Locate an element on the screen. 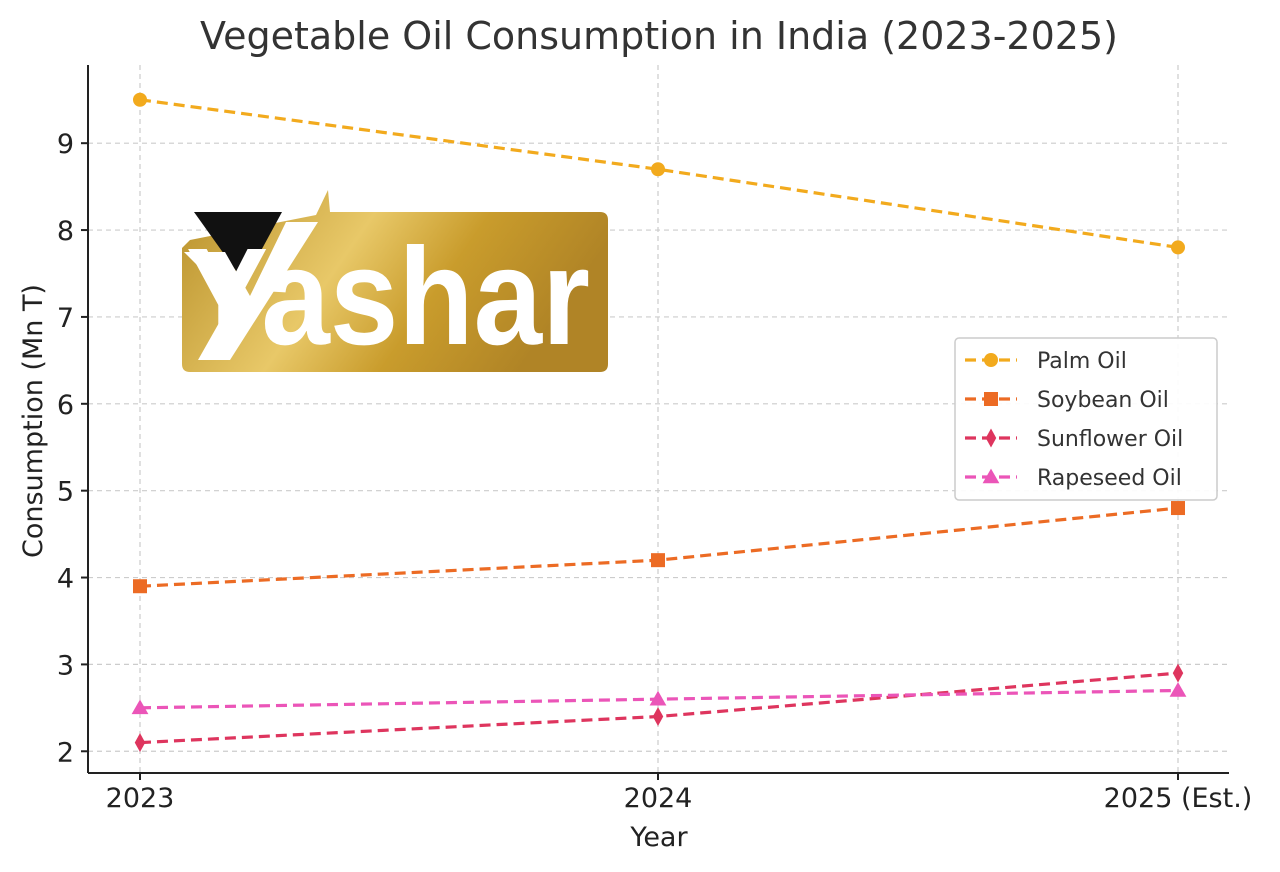 The height and width of the screenshot is (872, 1280). y-tick-label: 4 is located at coordinates (65, 579).